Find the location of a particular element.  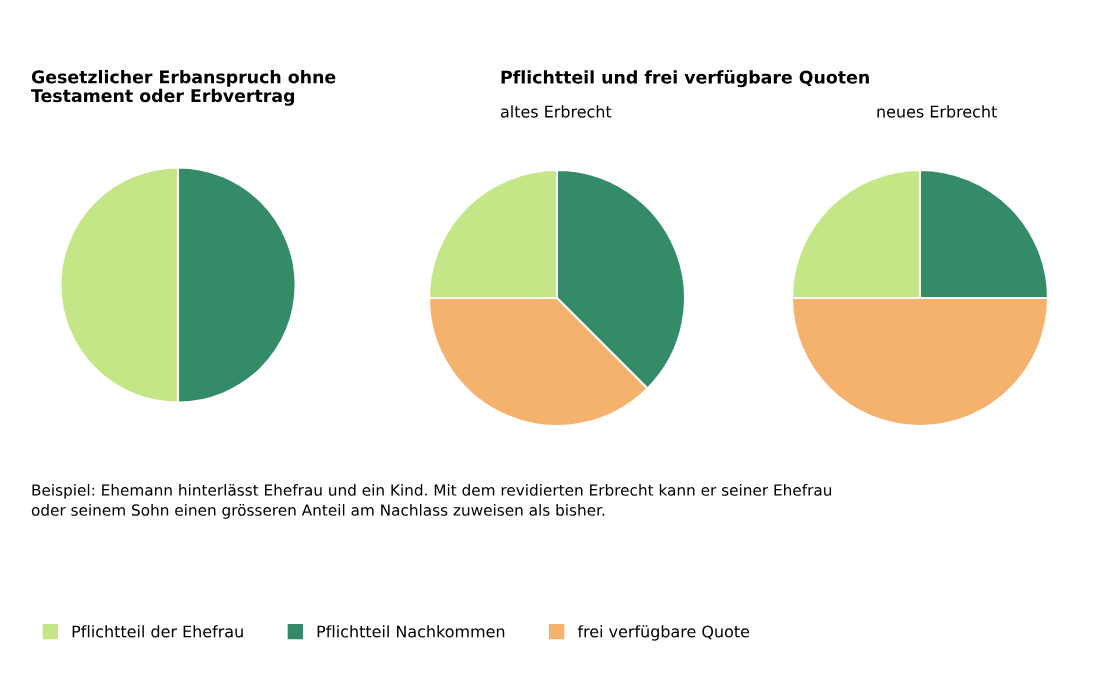

text: Beispiel: Ehemann hinterlässt Ehefrau und ein Kind. Mit dem revidierten Erbrecht kann er seiner Ehefrau oder seinem Sohn einen grösseren Anteil am Nachlass zuweisen als bisher. is located at coordinates (431, 501).